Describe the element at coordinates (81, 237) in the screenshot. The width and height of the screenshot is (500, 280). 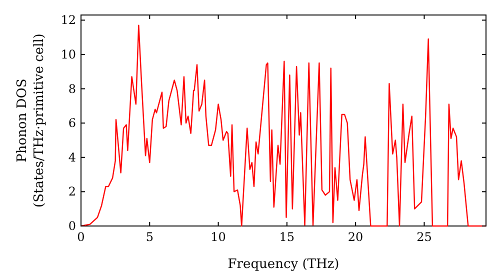
I see `x-tick-label: 0` at that location.